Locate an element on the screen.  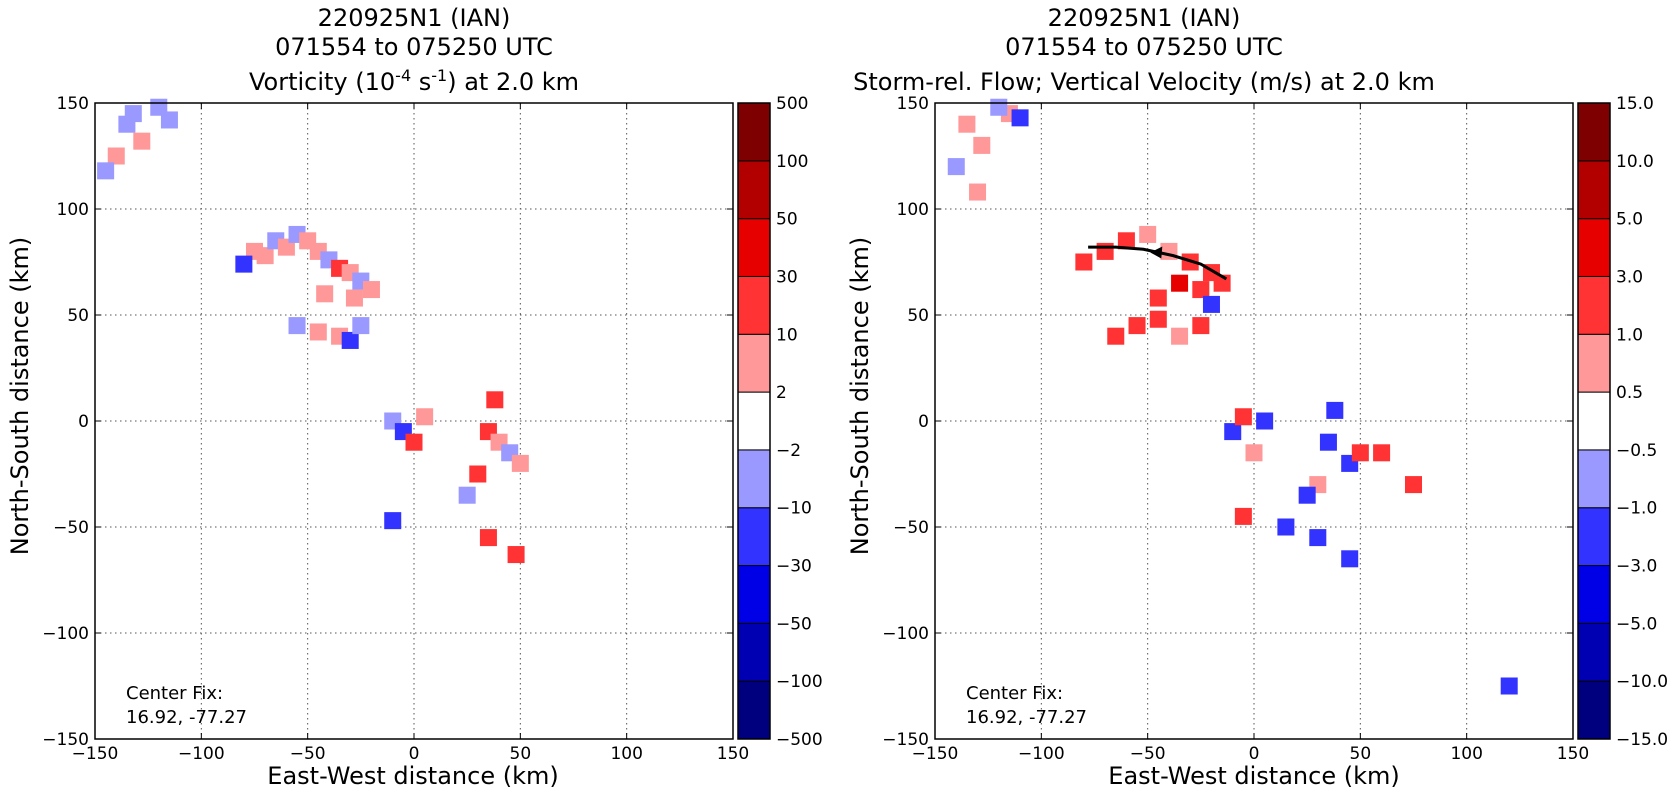
center-fix-value: 16.92, -77.27 is located at coordinates (1026, 717).